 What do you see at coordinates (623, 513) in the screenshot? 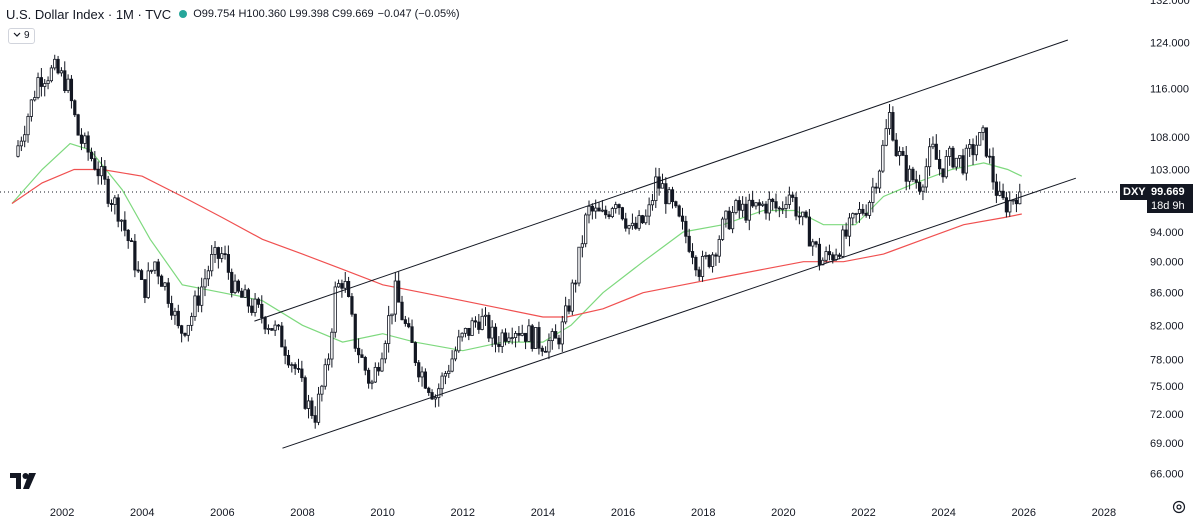
I see `x-tick-label: 2016` at bounding box center [623, 513].